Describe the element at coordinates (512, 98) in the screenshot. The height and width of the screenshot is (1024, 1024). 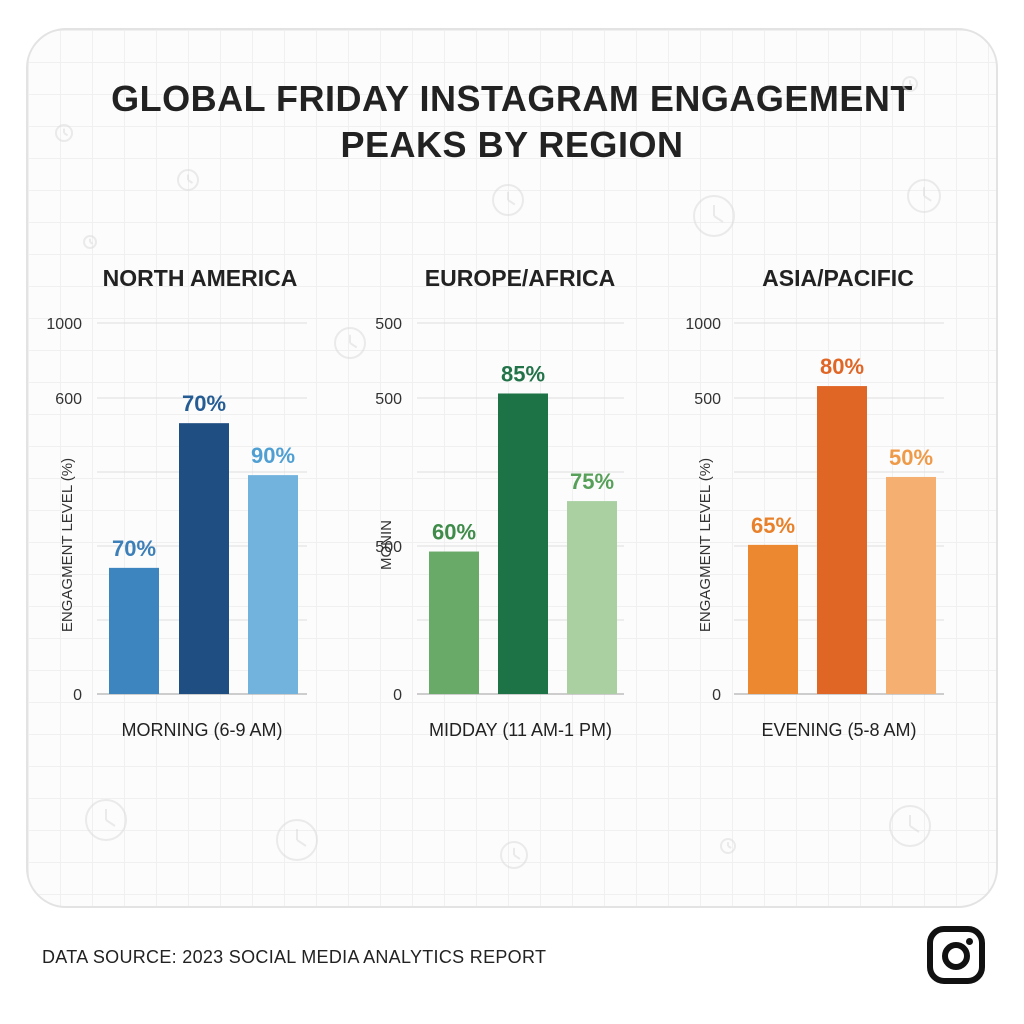
I see `title-line-1: GLOBAL FRIDAY INSTAGRAM ENGAGEMENT` at that location.